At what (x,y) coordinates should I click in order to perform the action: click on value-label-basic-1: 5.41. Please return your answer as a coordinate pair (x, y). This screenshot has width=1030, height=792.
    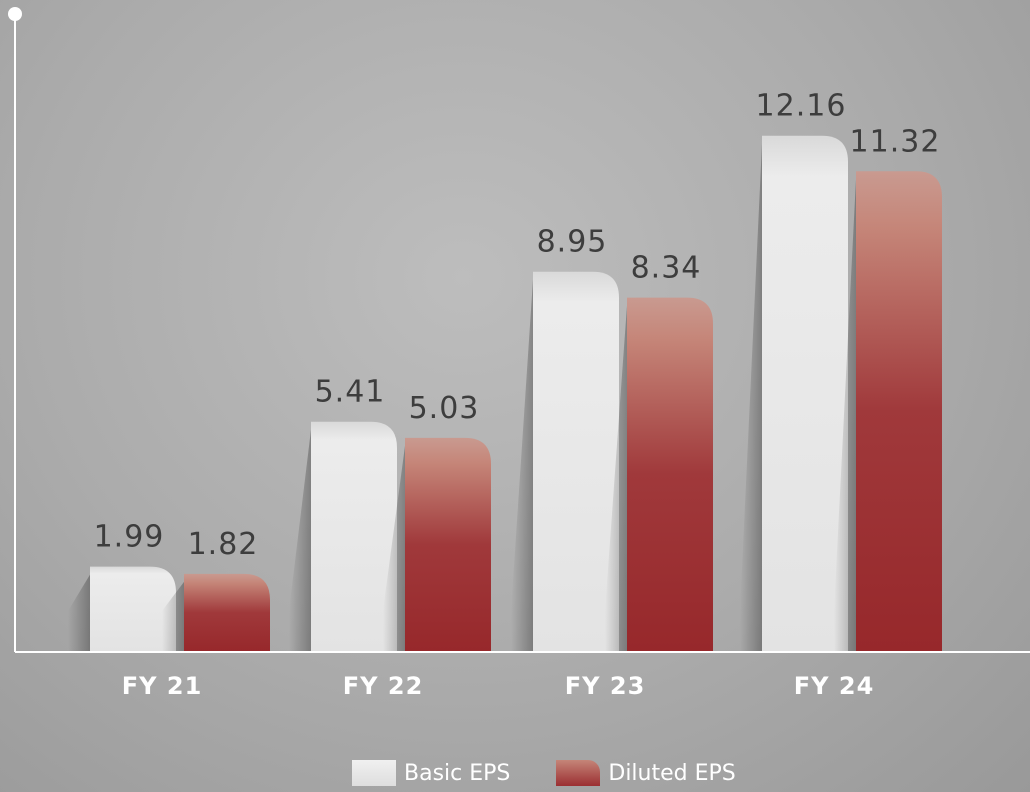
    Looking at the image, I should click on (350, 392).